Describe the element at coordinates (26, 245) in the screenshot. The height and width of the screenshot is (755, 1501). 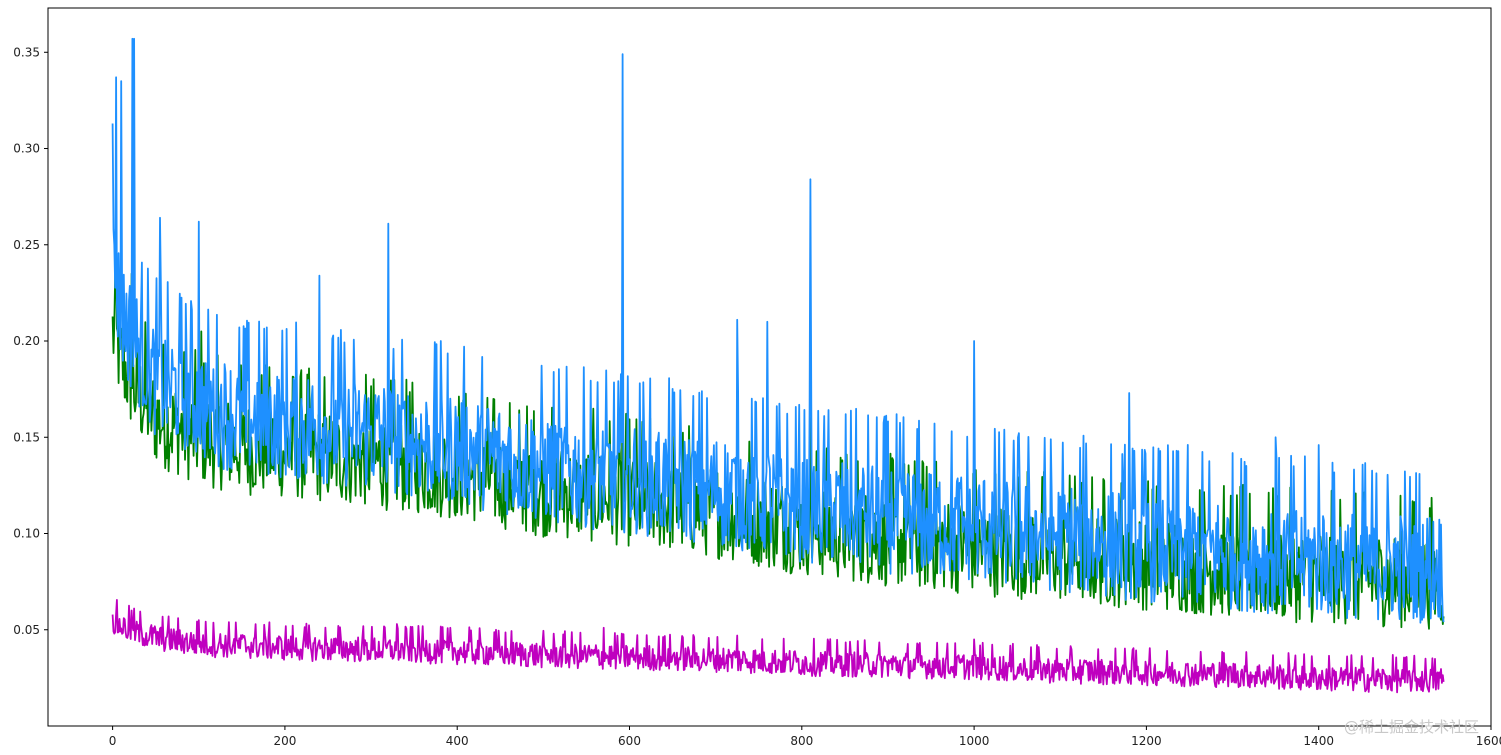
I see `y-tick-label: 0.25` at that location.